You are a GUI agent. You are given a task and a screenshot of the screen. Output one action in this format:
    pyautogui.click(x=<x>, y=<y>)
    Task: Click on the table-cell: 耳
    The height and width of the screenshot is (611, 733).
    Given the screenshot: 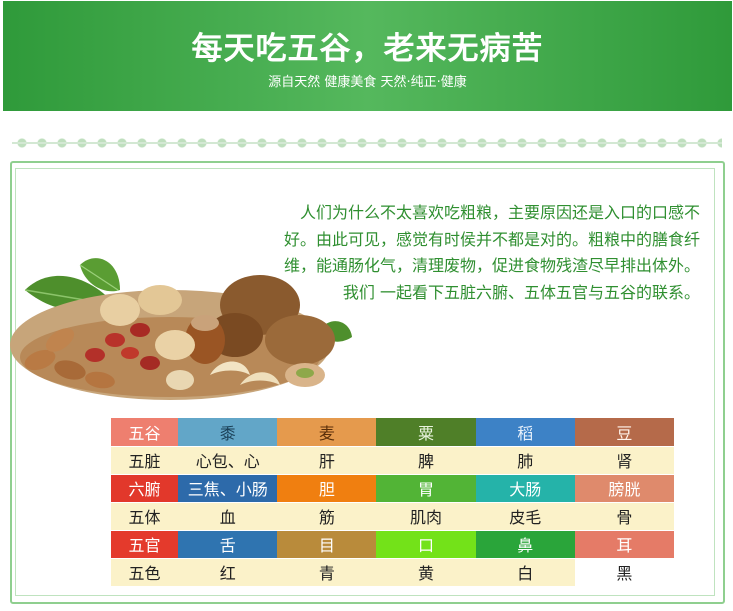 What is the action you would take?
    pyautogui.click(x=624, y=544)
    